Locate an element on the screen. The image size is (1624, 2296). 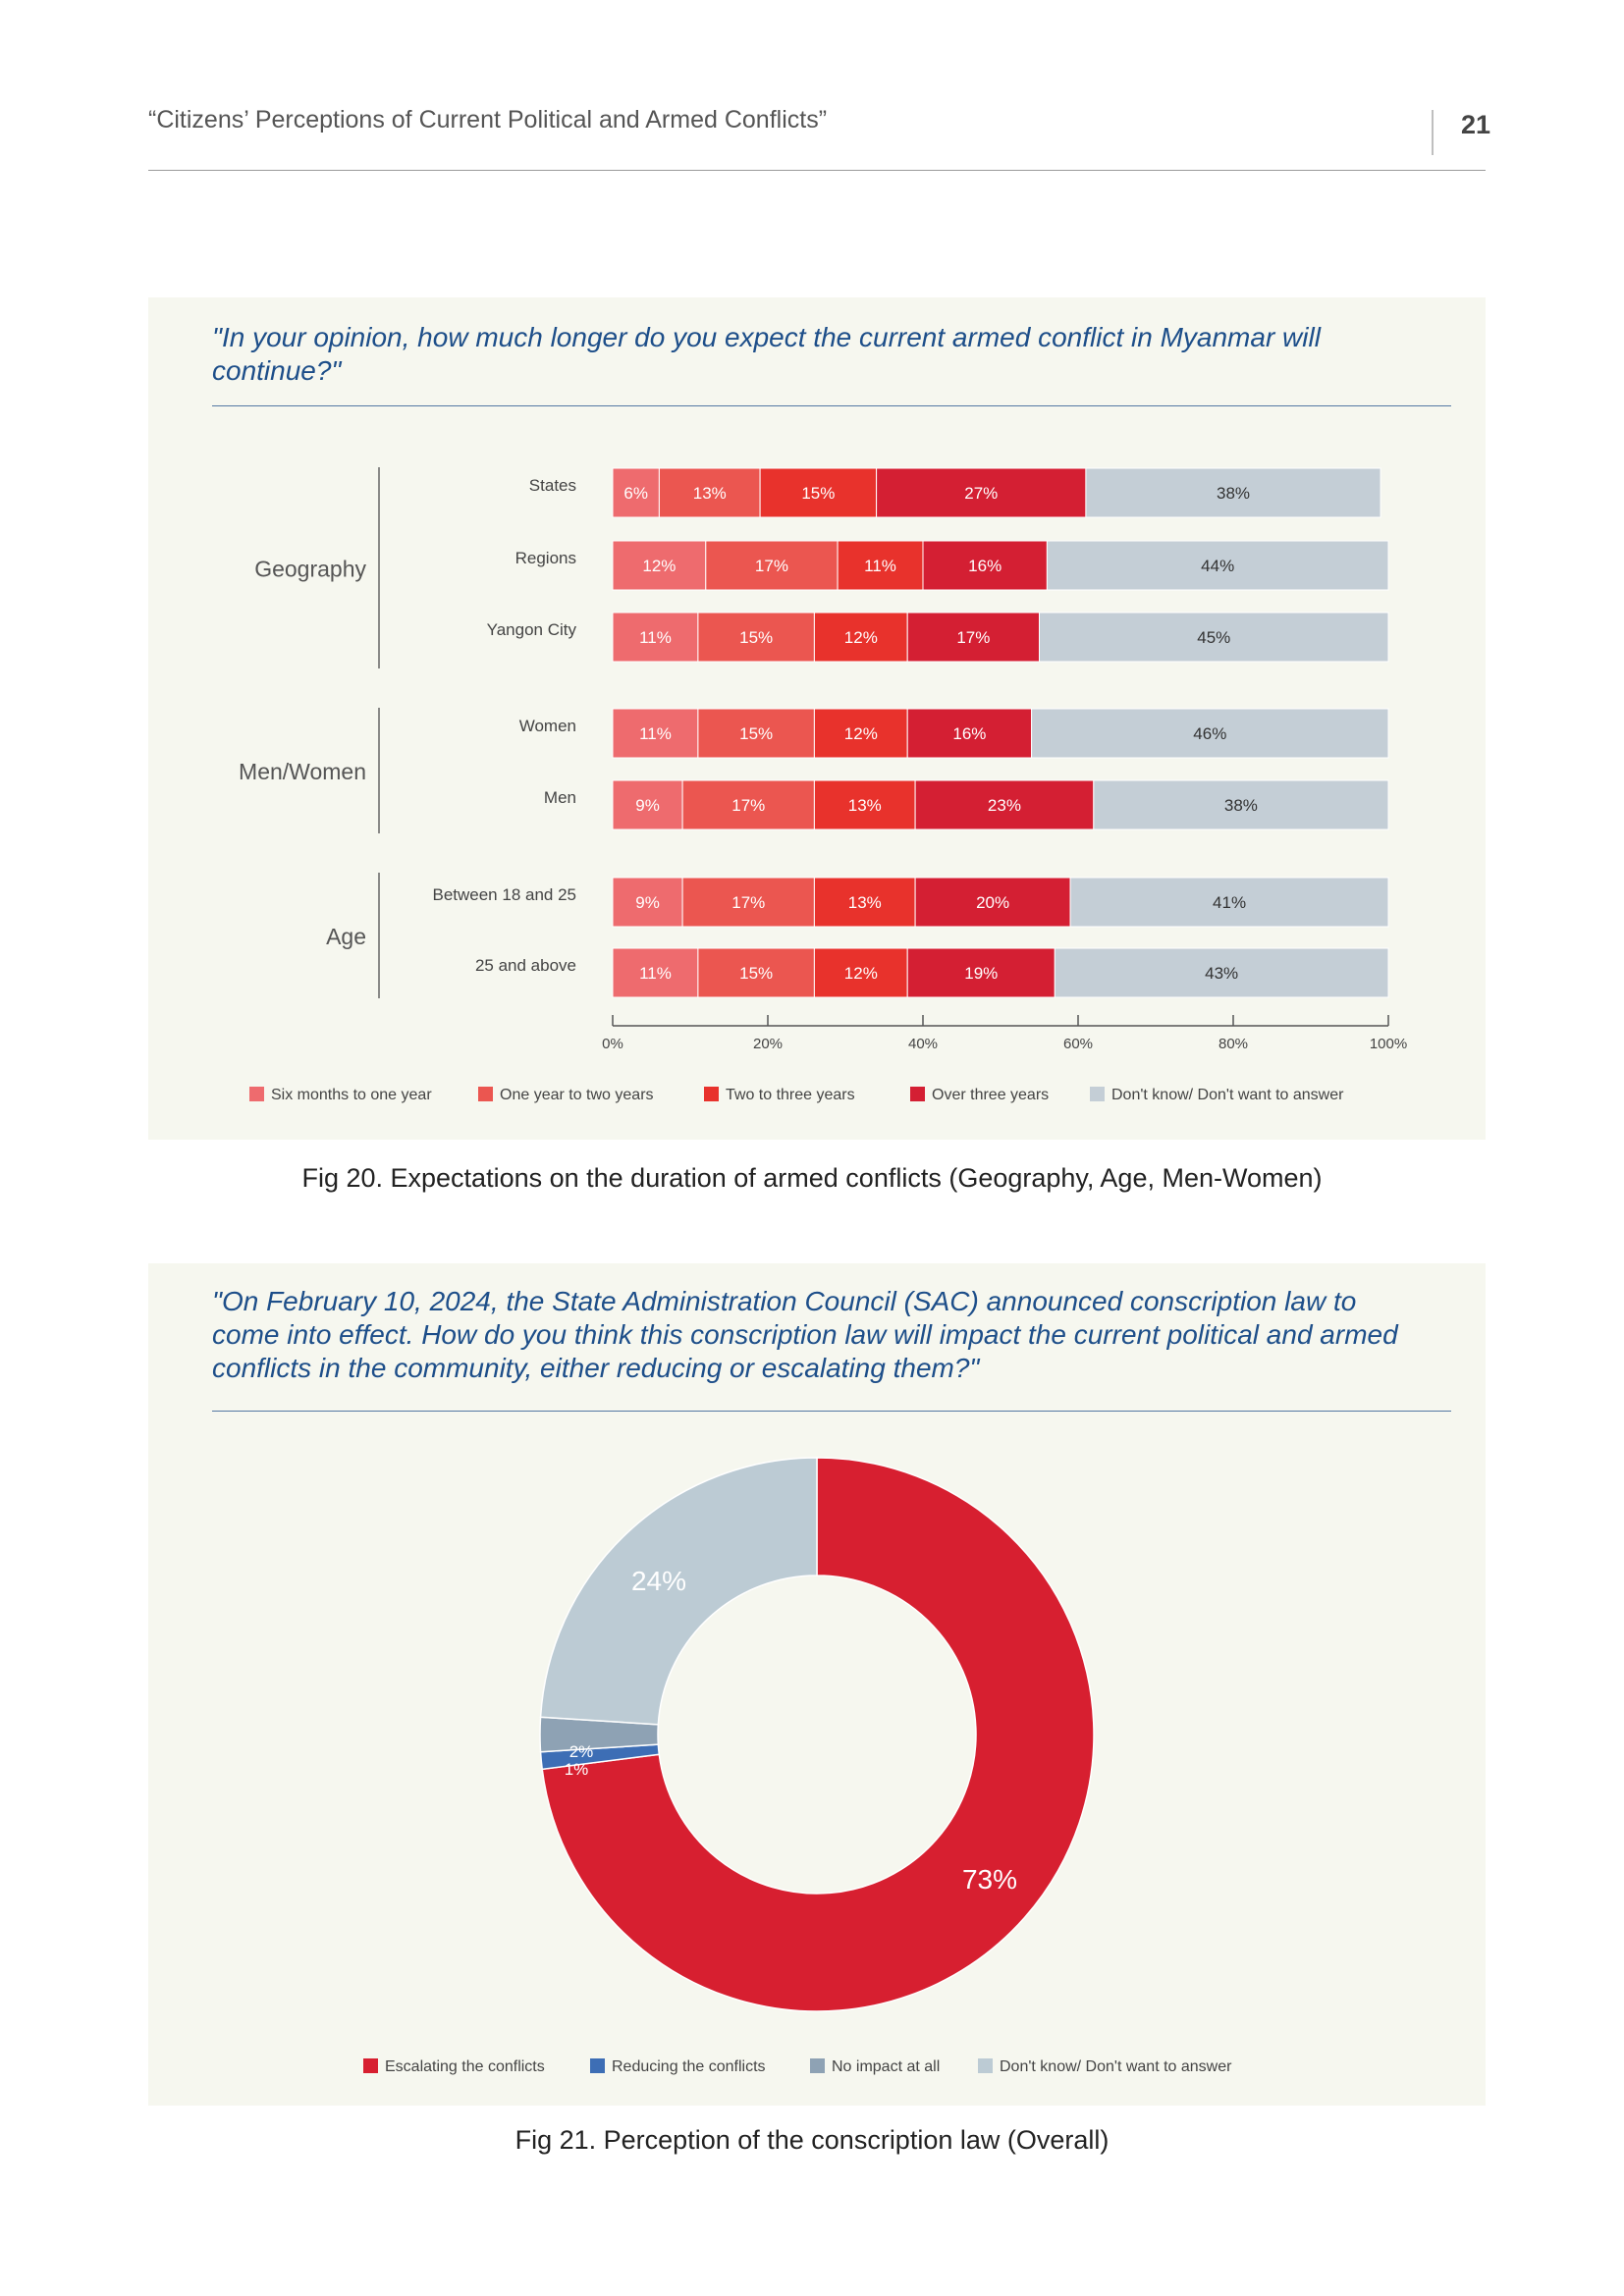
category-label: Between 18 and 25 is located at coordinates (504, 894).